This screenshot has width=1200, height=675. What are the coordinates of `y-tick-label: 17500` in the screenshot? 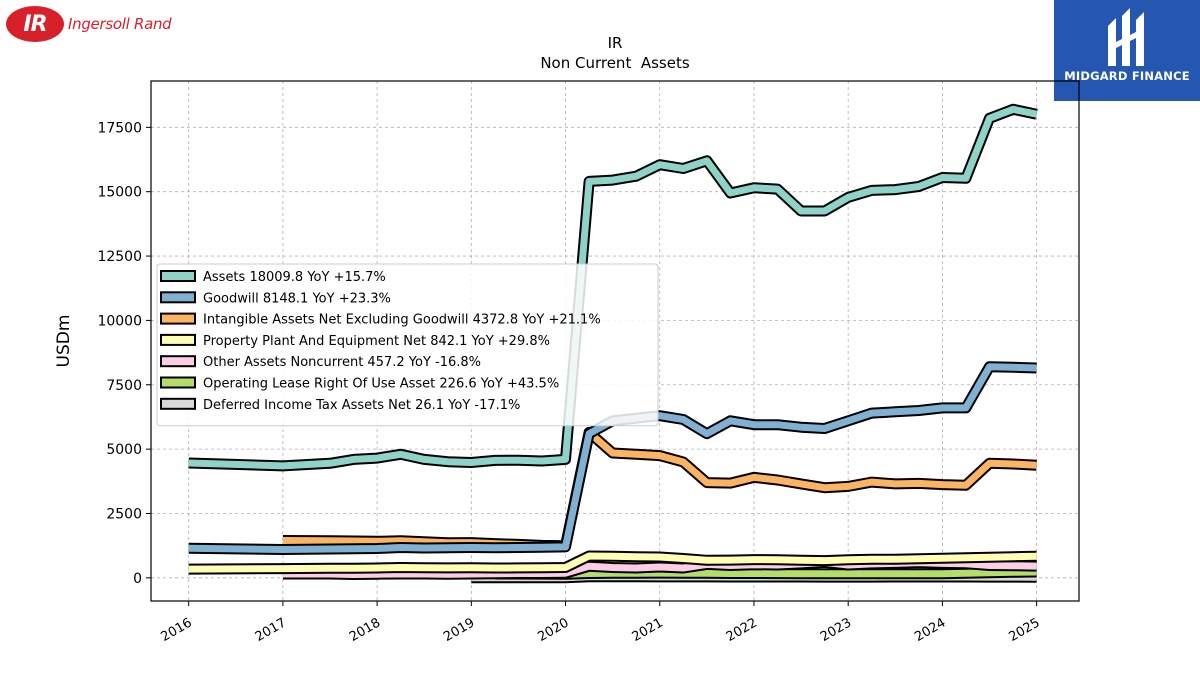 It's located at (119, 128).